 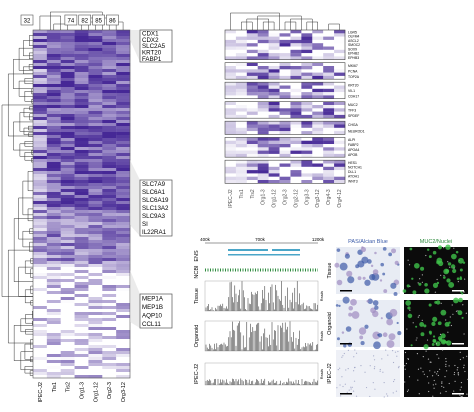 What do you see at coordinates (150, 40) in the screenshot?
I see `gene-label: CDX2` at bounding box center [150, 40].